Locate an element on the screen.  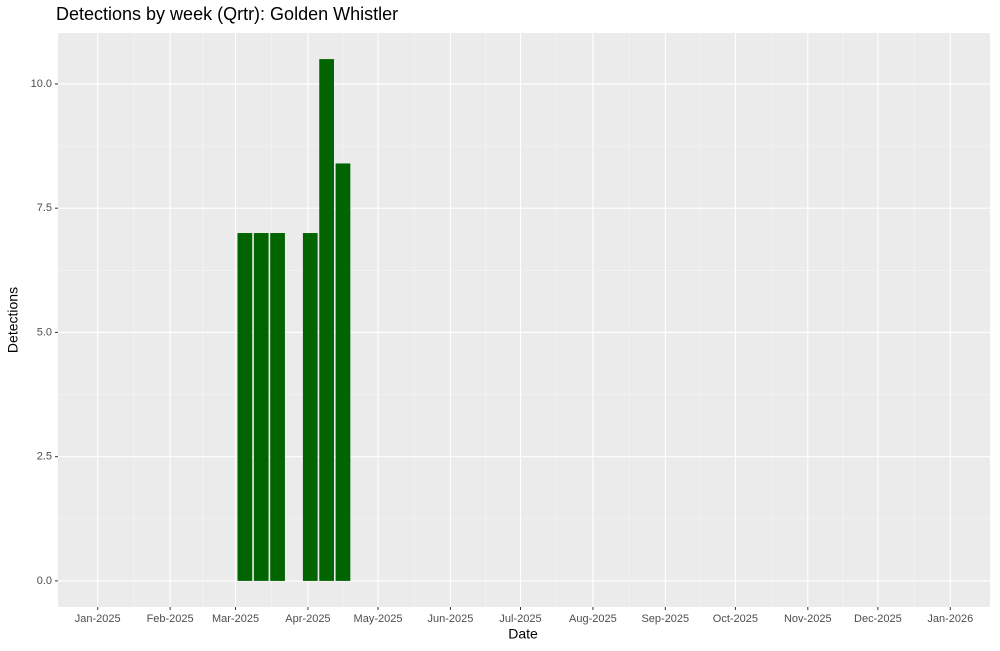
x-tick-label: Feb-2025 is located at coordinates (170, 619).